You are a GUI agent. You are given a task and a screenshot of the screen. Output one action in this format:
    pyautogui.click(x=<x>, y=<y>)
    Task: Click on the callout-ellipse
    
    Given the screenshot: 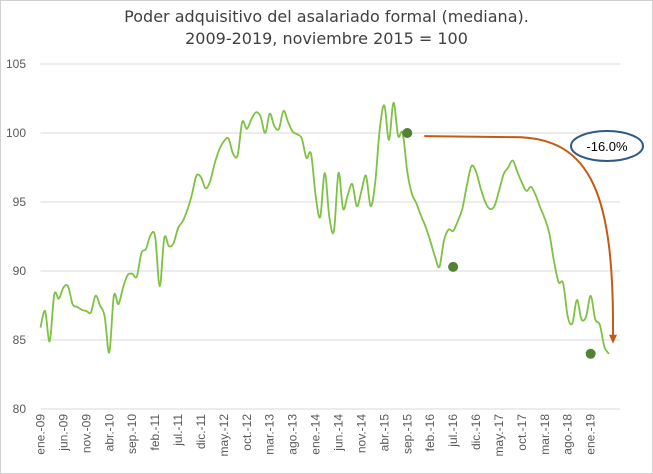 What is the action you would take?
    pyautogui.click(x=607, y=146)
    